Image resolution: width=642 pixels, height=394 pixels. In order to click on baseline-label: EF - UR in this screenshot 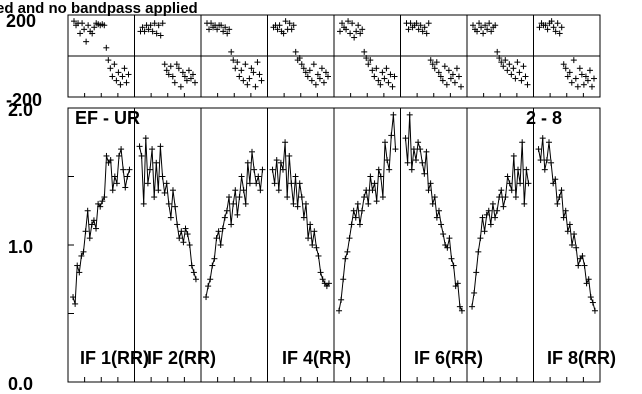, I will do `click(107, 118)`.